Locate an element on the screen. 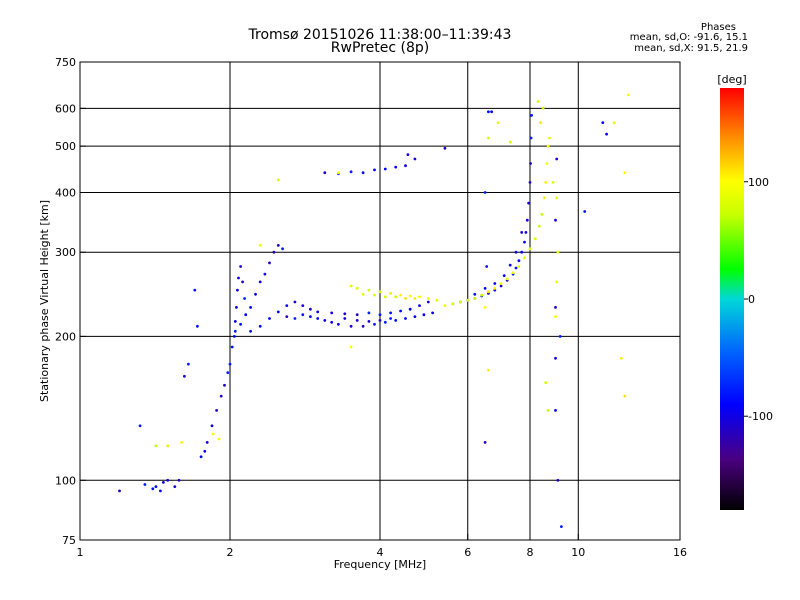 The image size is (800, 600). x-tick-label: 16 is located at coordinates (680, 552).